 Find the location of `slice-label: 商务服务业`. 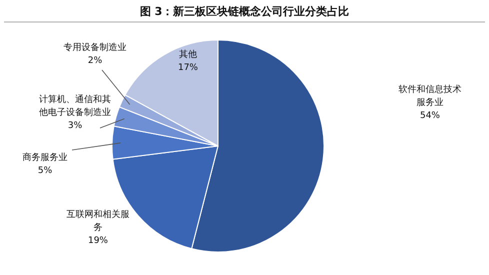

slice-label: 商务服务业 is located at coordinates (45, 157).